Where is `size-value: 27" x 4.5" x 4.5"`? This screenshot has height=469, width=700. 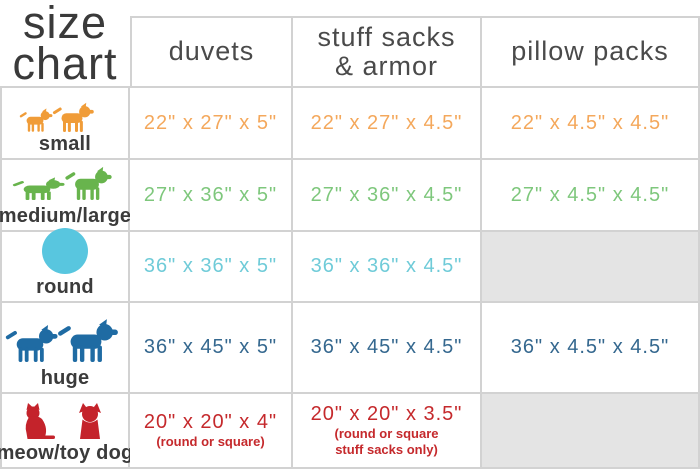 size-value: 27" x 4.5" x 4.5" is located at coordinates (590, 194).